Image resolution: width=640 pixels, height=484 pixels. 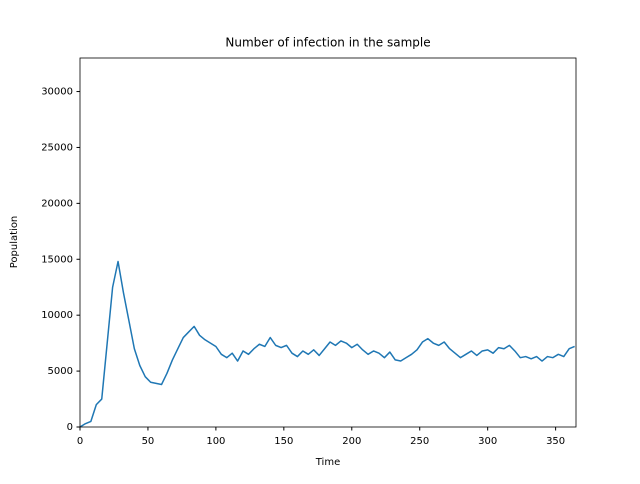 What do you see at coordinates (327, 462) in the screenshot?
I see `x-axis-label: Time` at bounding box center [327, 462].